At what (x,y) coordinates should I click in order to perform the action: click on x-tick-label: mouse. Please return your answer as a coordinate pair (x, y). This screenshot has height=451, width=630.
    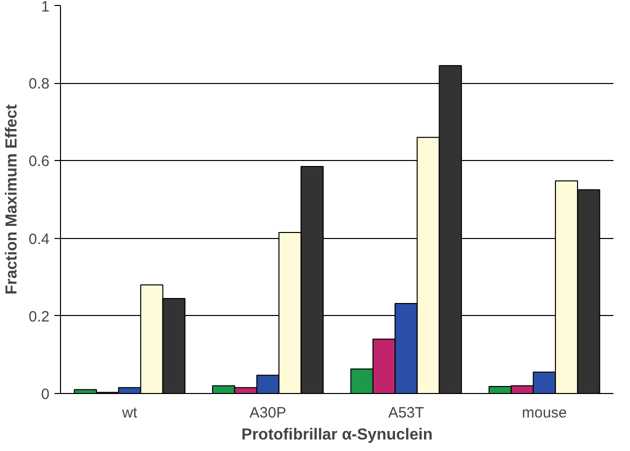
    Looking at the image, I should click on (544, 413).